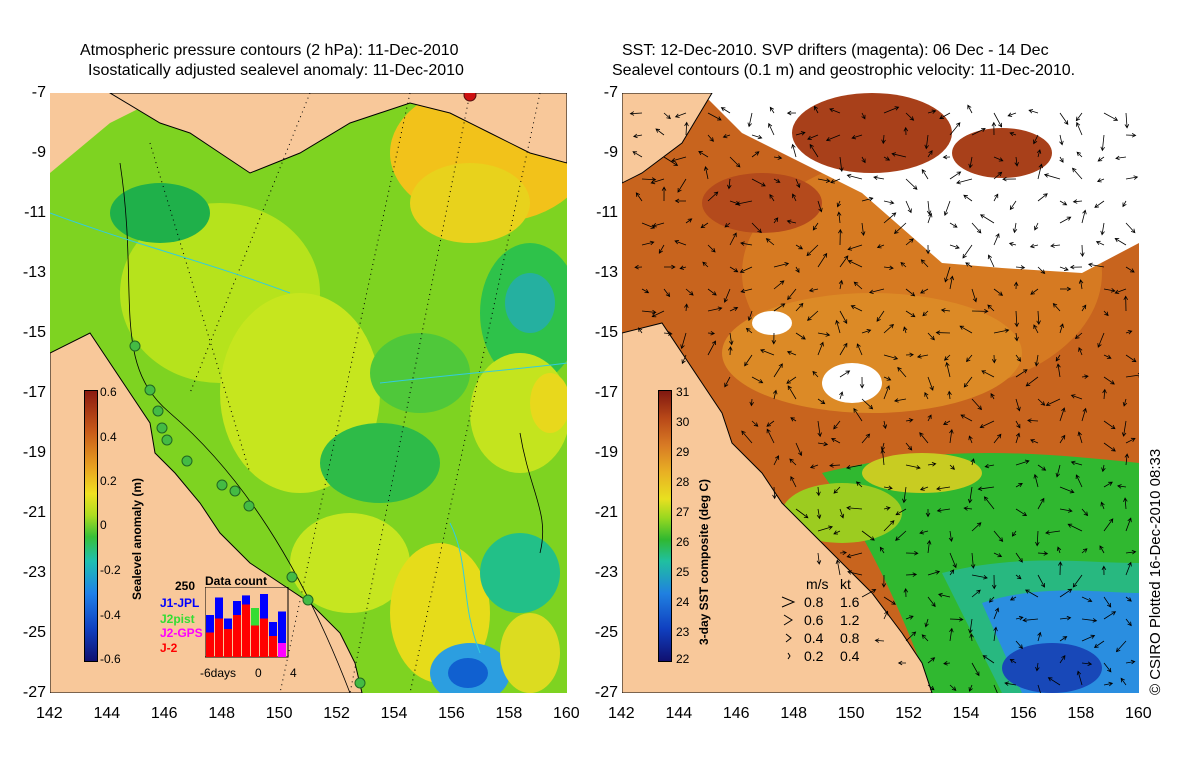  Describe the element at coordinates (835, 622) in the screenshot. I see `vector-legend: m/s kt 0.8 1.6 0.6 1.2 0.4 0.8 0.2 0.4` at that location.